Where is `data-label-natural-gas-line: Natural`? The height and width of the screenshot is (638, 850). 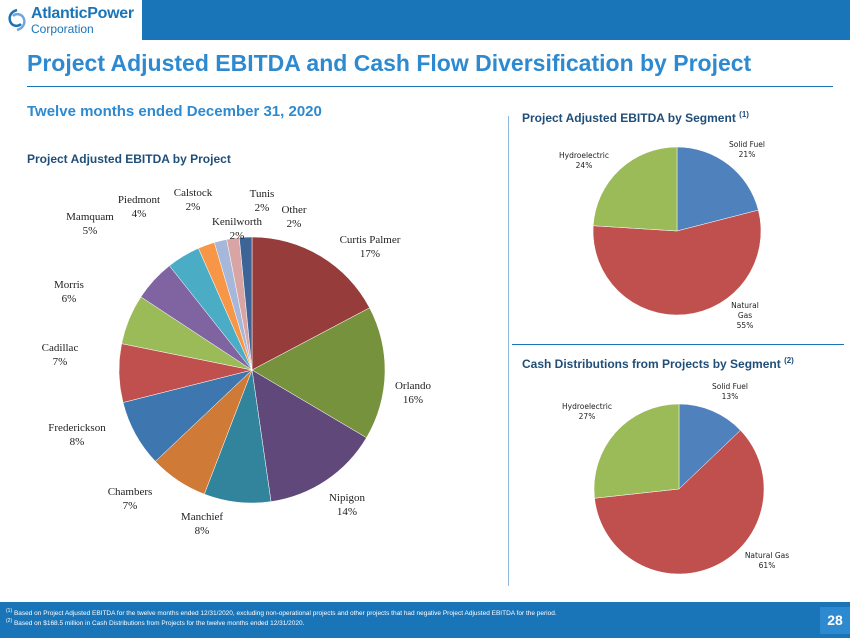
data-label-natural-gas-line: Natural is located at coordinates (745, 305).